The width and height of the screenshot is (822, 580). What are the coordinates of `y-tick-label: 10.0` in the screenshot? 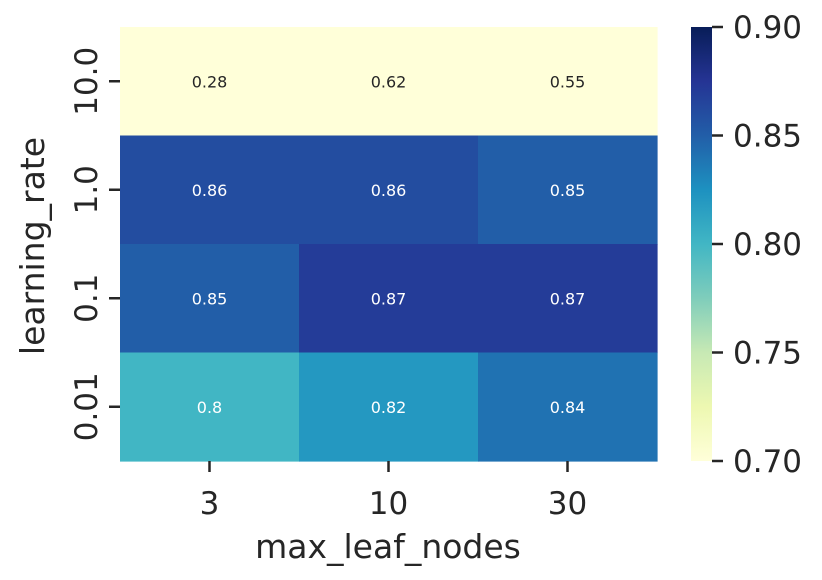 It's located at (87, 81).